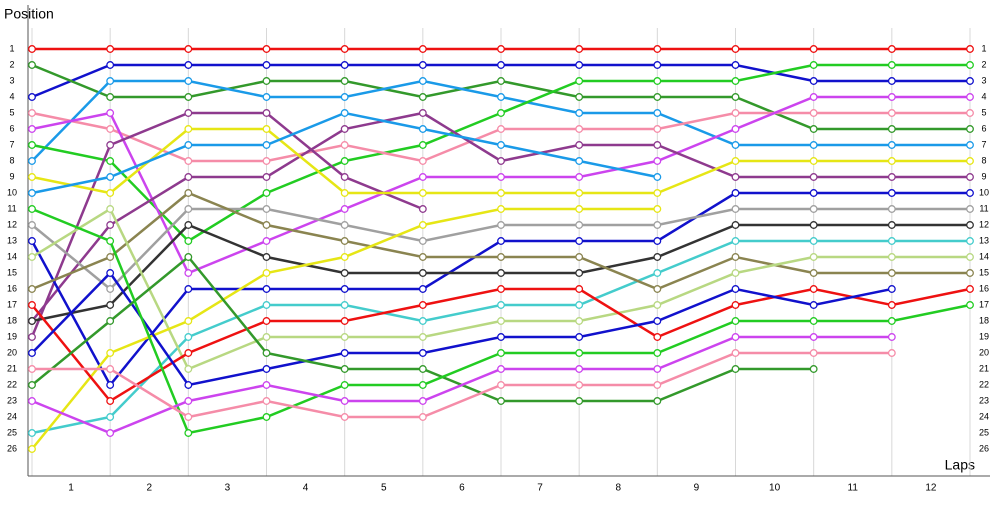  Describe the element at coordinates (12, 256) in the screenshot. I see `y-tick-label: 14` at that location.